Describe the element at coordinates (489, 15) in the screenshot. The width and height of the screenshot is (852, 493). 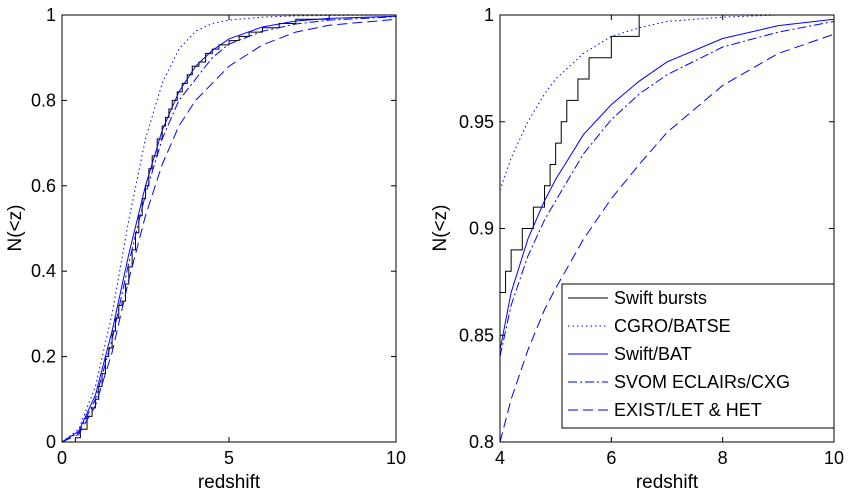
I see `right-y-tick-label: 1` at that location.